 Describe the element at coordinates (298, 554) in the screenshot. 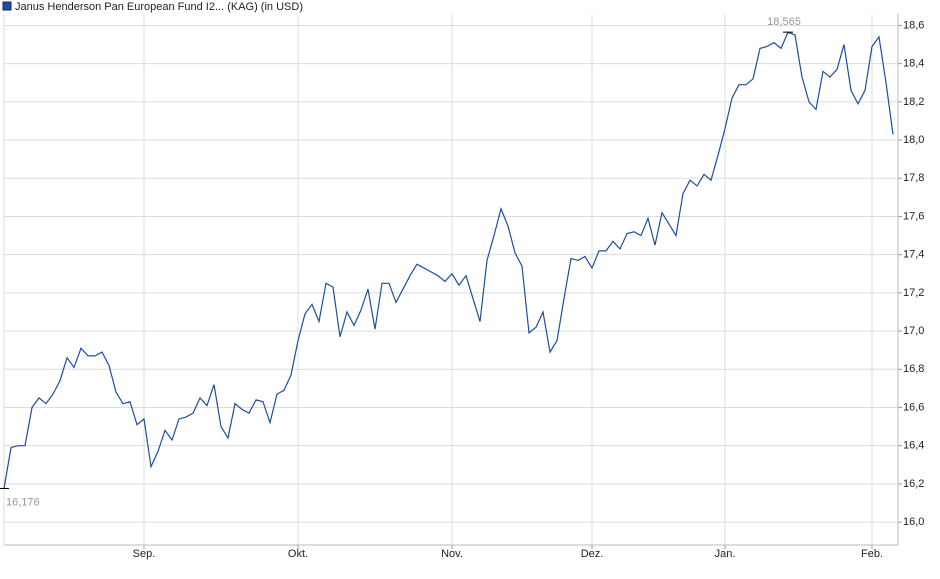

I see `x-tick-label: Okt.` at that location.